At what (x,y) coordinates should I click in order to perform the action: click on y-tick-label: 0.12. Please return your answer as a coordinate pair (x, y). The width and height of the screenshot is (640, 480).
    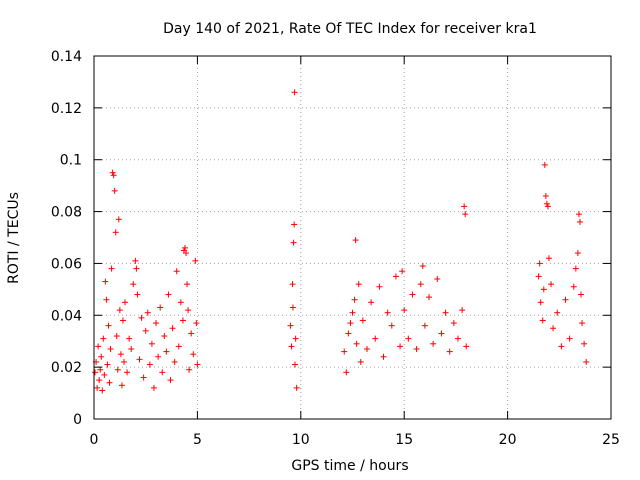
    Looking at the image, I should click on (66, 109).